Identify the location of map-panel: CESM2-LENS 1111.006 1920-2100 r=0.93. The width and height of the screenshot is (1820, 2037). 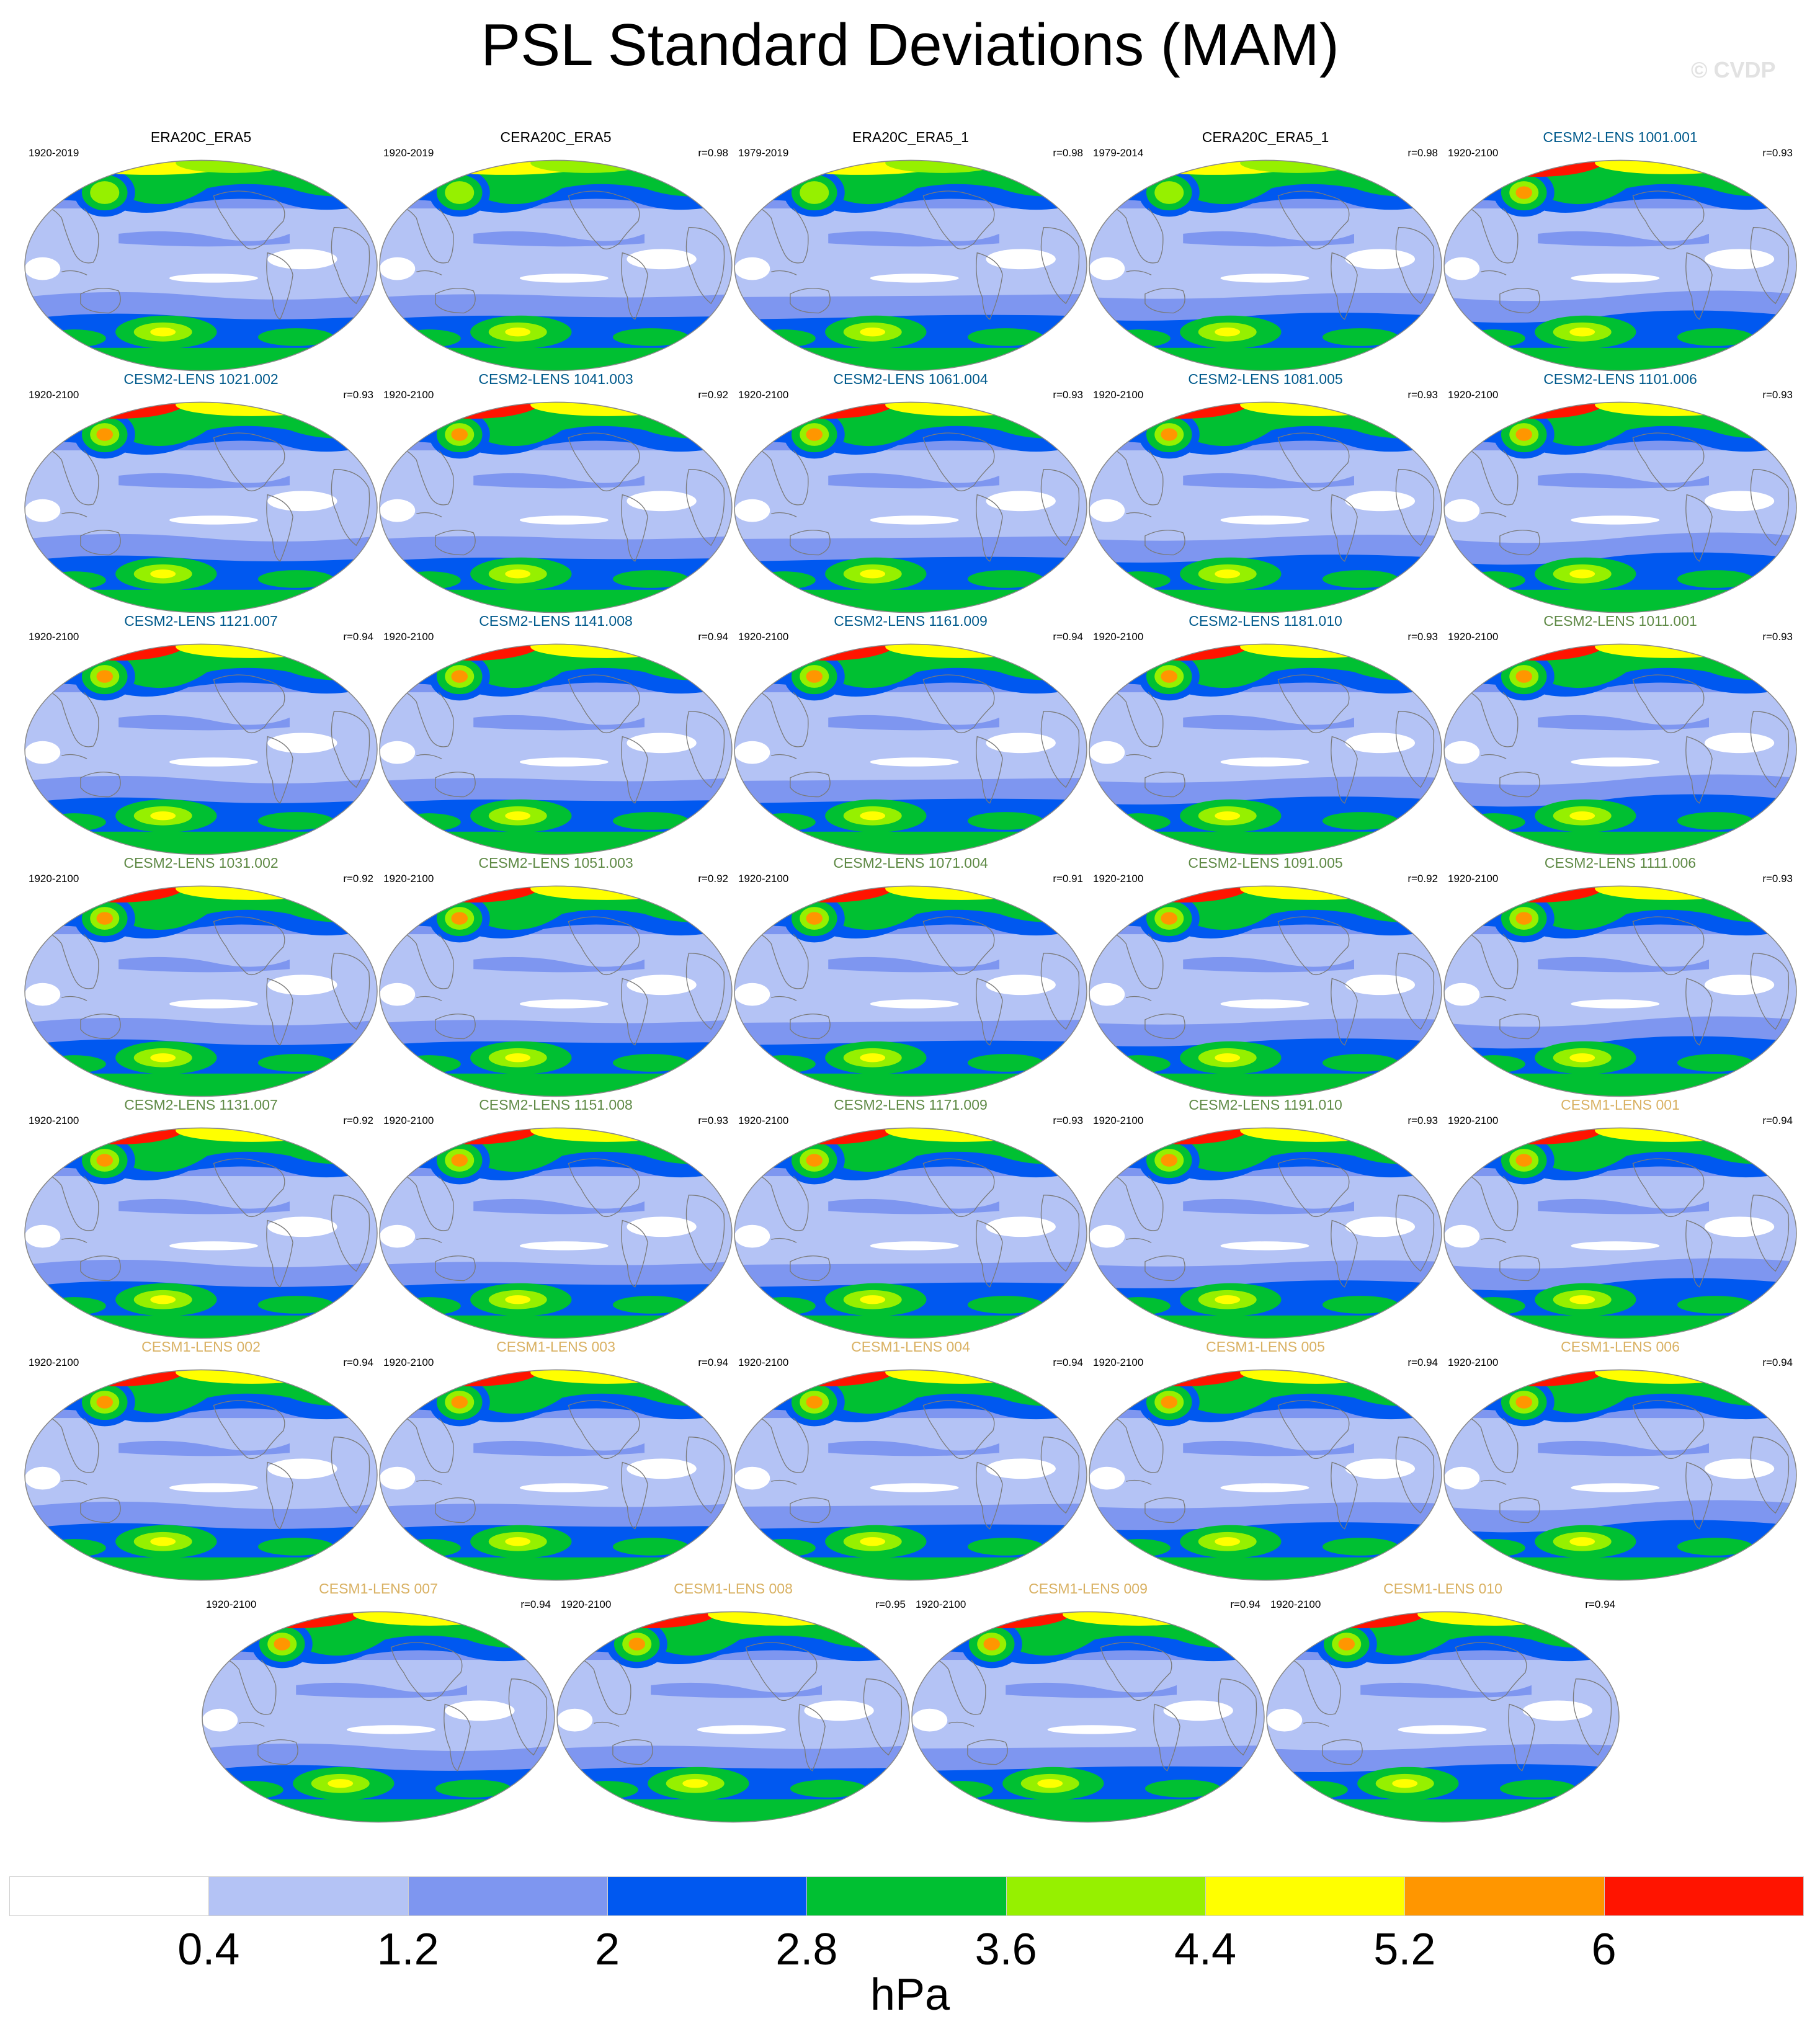
(1621, 977).